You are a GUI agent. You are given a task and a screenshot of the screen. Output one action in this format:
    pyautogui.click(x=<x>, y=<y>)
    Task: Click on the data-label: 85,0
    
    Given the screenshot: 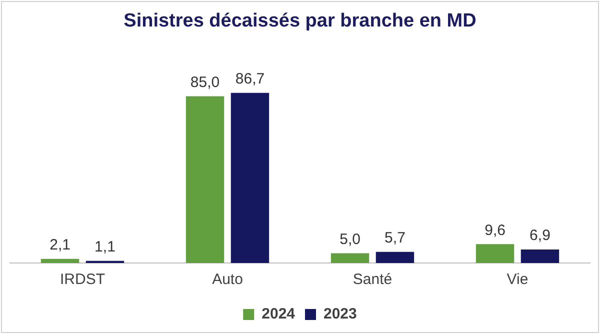 What is the action you would take?
    pyautogui.click(x=205, y=82)
    